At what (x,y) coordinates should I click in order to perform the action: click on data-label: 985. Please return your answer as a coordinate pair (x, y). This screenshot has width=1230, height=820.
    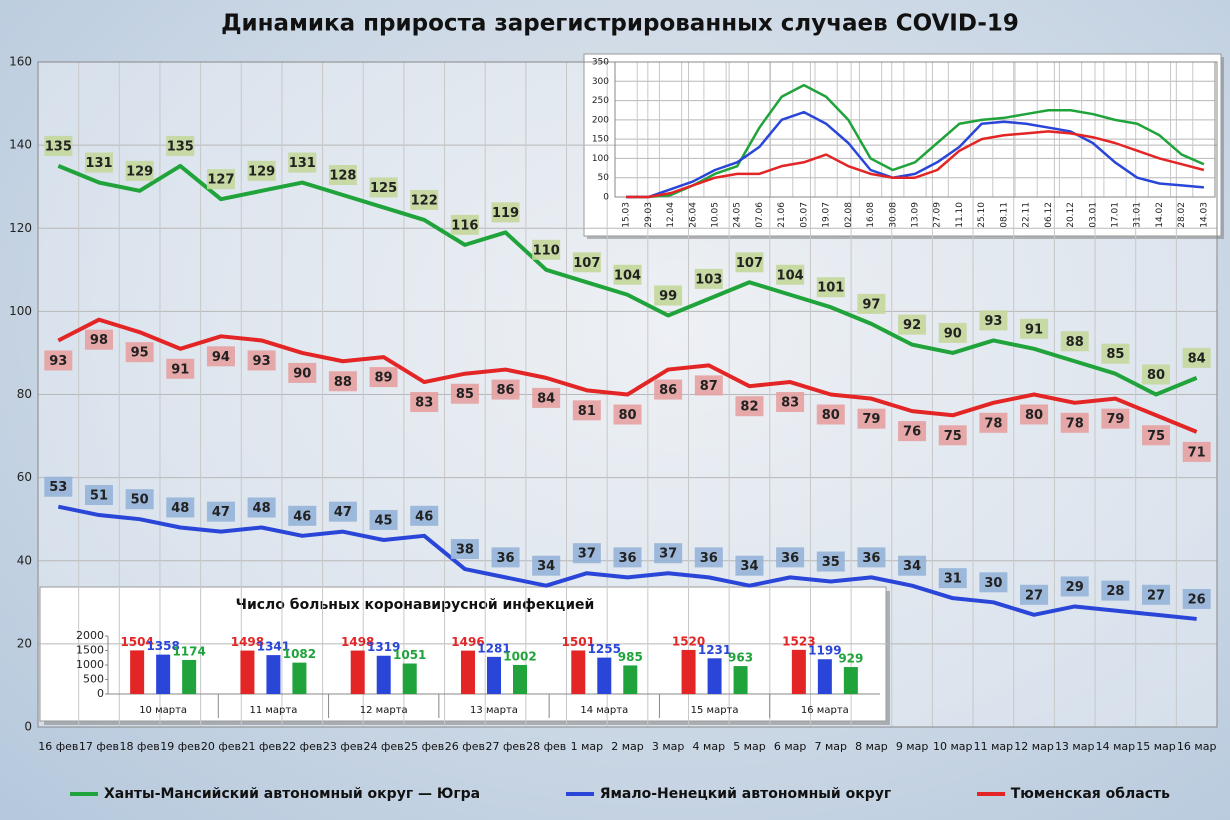
    Looking at the image, I should click on (630, 657).